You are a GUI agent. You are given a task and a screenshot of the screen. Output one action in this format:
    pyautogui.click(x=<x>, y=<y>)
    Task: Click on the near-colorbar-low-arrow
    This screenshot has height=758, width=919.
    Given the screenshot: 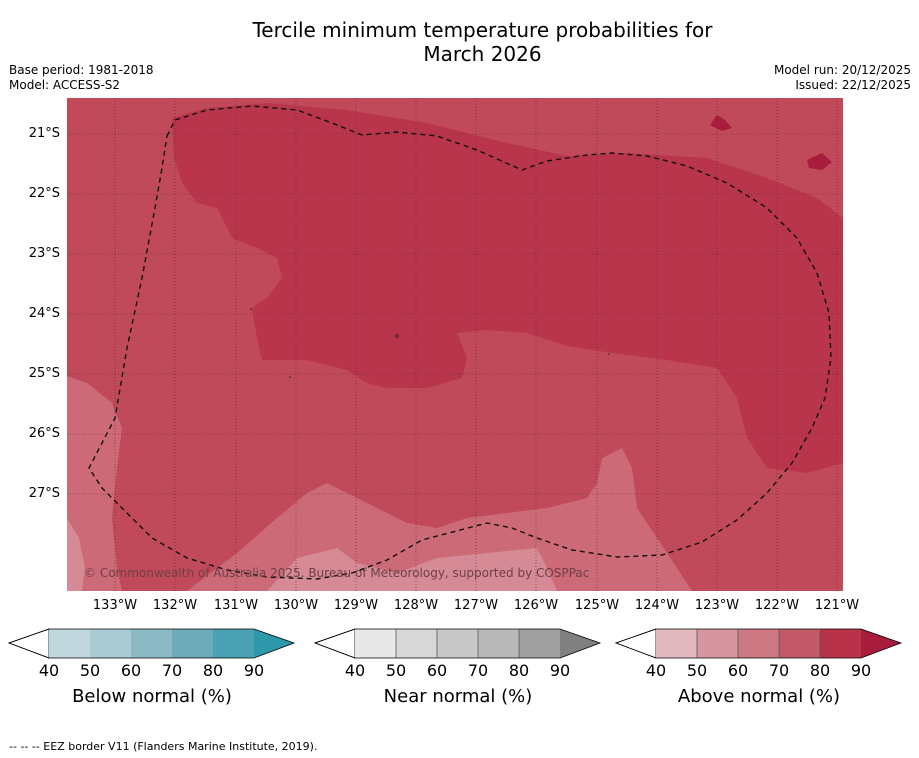 What is the action you would take?
    pyautogui.click(x=335, y=643)
    